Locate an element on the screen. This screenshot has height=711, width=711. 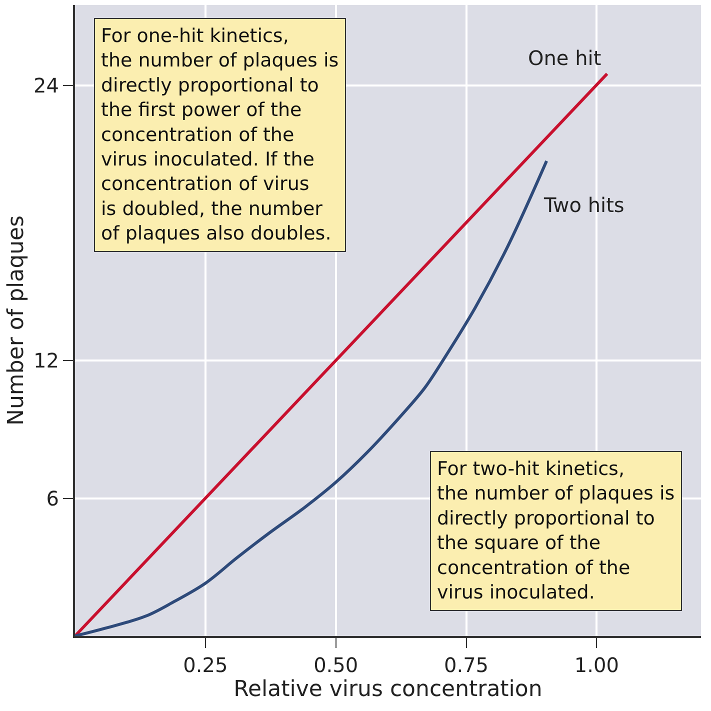
x-tick-label: 1.00 is located at coordinates (596, 665).